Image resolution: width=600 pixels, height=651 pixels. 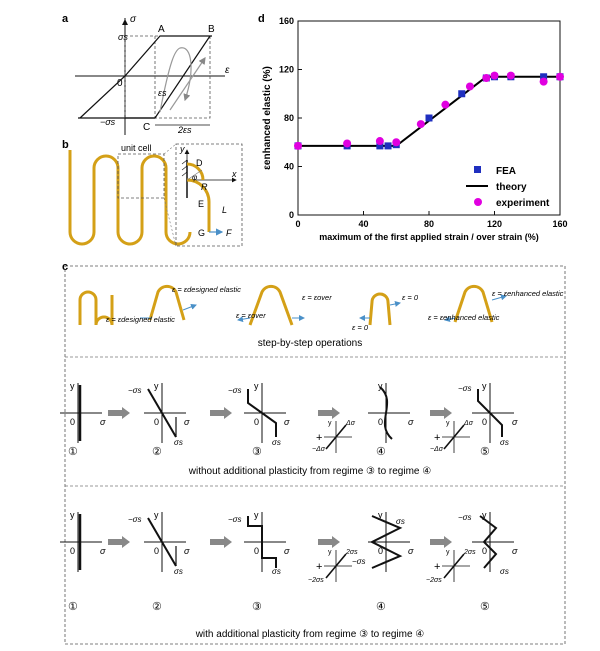 What do you see at coordinates (157, 452) in the screenshot?
I see `c-step-label: ②` at bounding box center [157, 452].